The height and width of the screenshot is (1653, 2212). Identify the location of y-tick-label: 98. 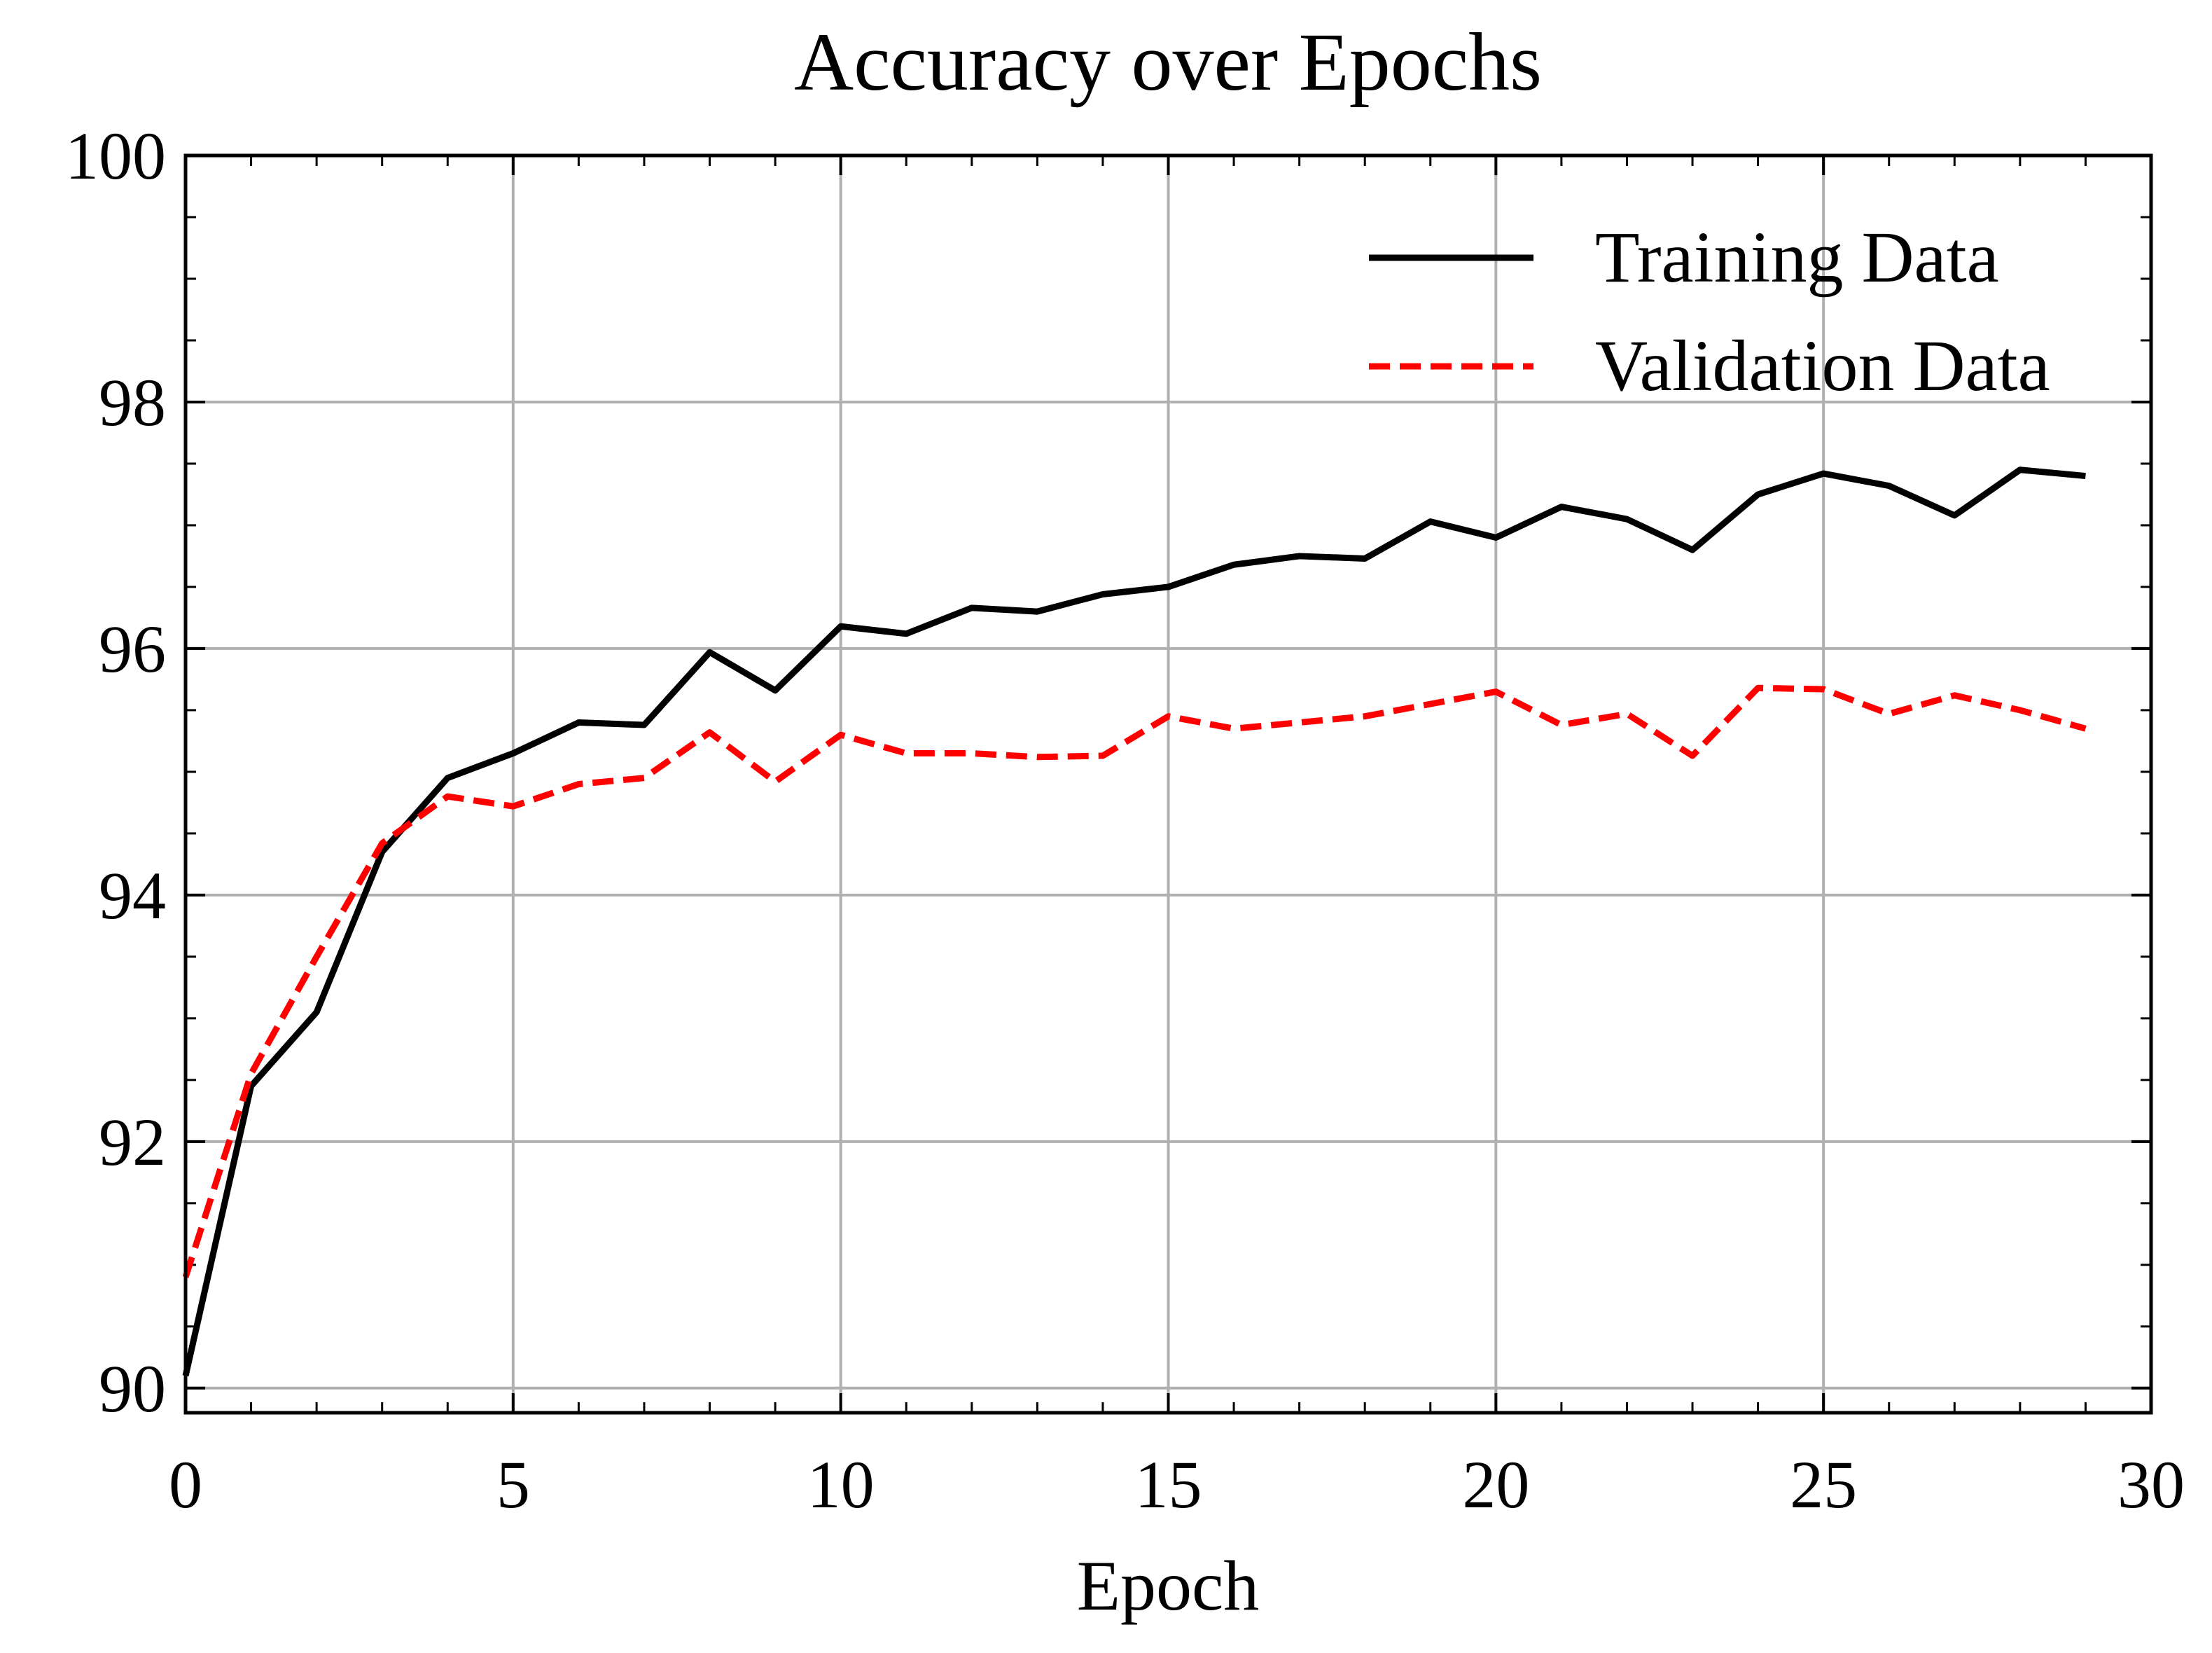
(132, 402).